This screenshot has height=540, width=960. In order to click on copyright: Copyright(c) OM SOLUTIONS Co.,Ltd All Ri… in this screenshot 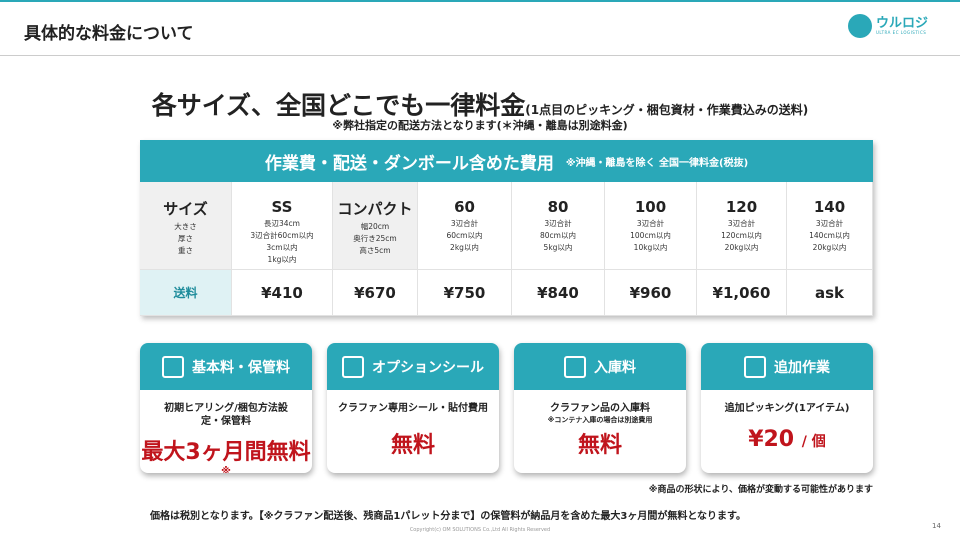, I will do `click(480, 530)`.